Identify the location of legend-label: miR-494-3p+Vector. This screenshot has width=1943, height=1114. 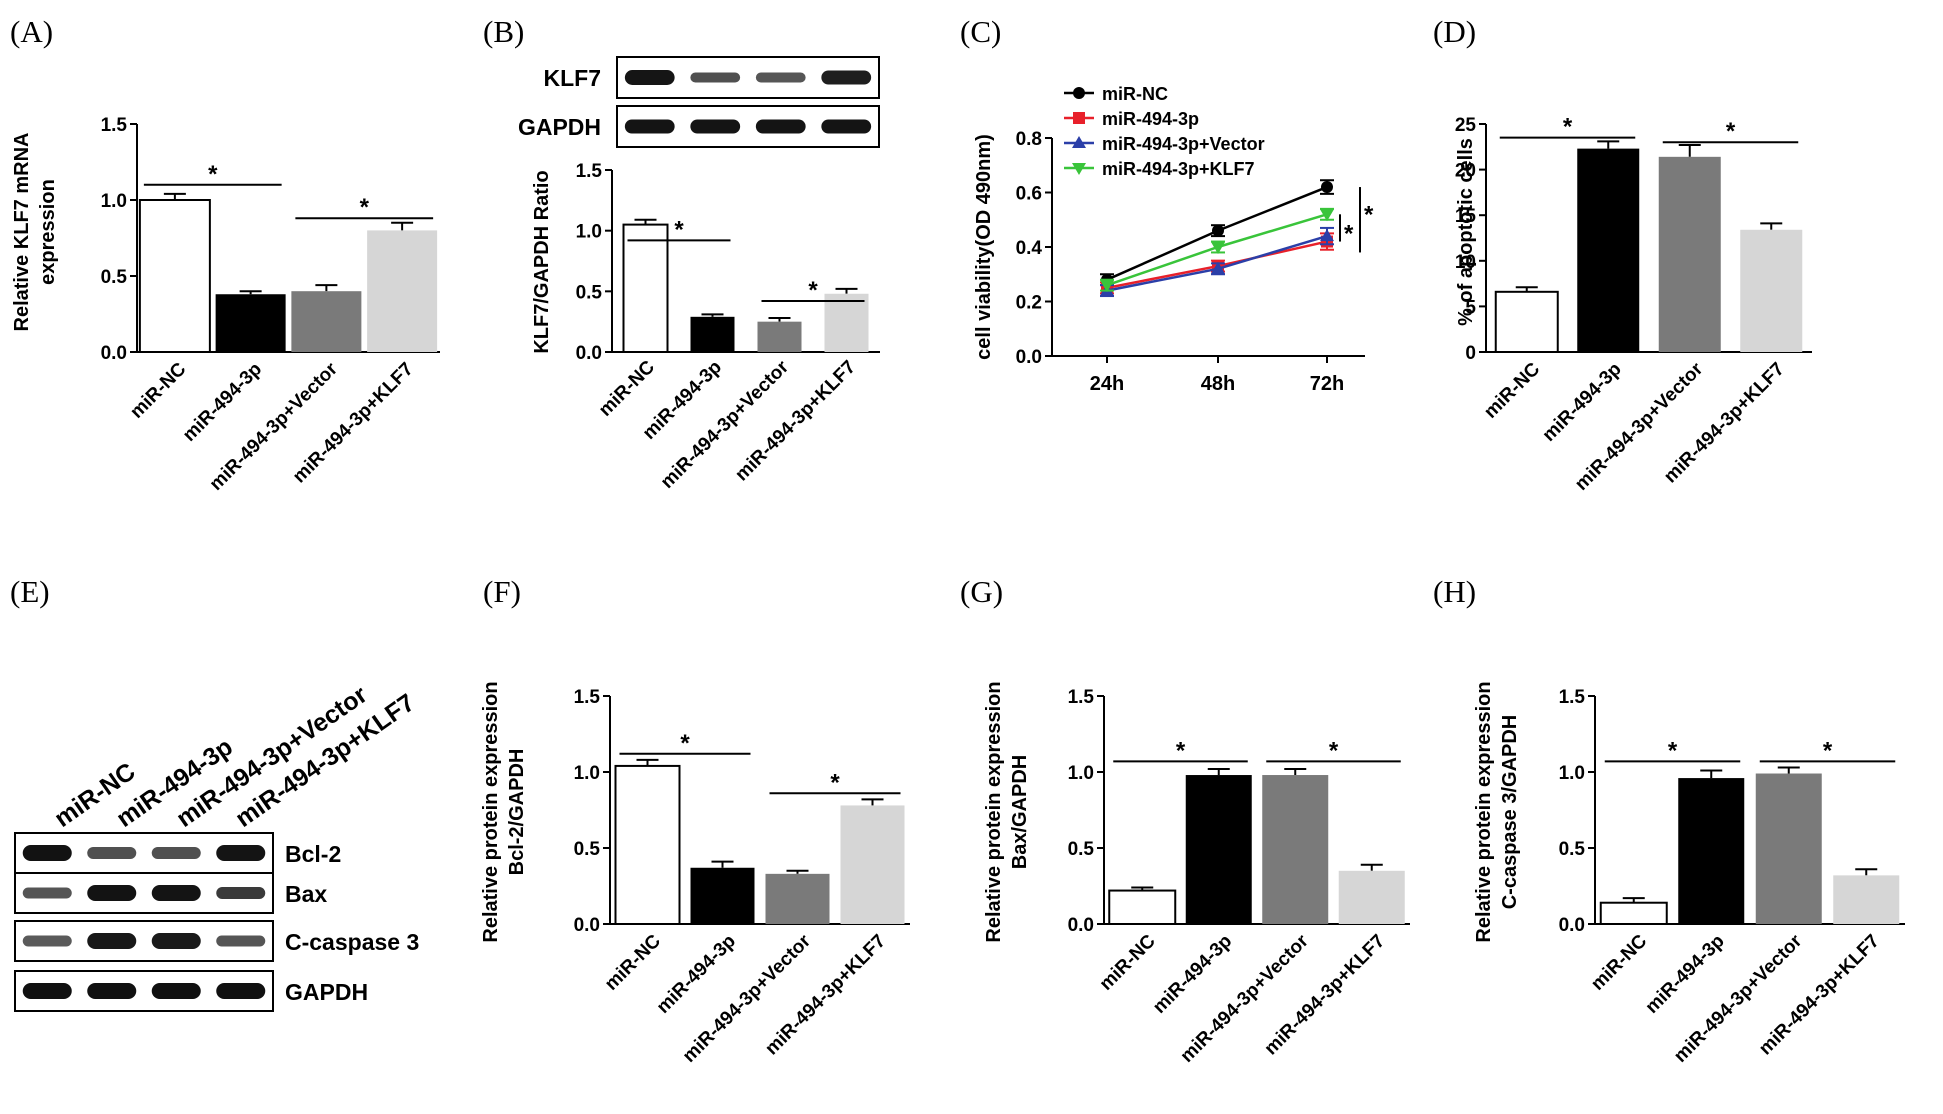
(1183, 144).